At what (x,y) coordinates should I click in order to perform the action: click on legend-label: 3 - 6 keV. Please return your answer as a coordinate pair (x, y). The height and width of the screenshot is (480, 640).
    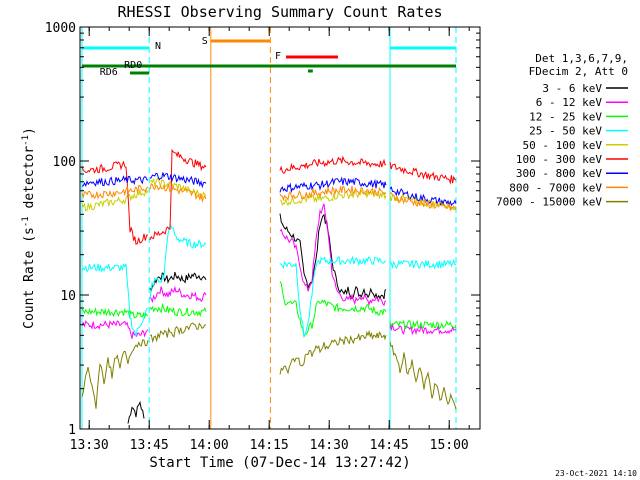
    Looking at the image, I should click on (572, 88).